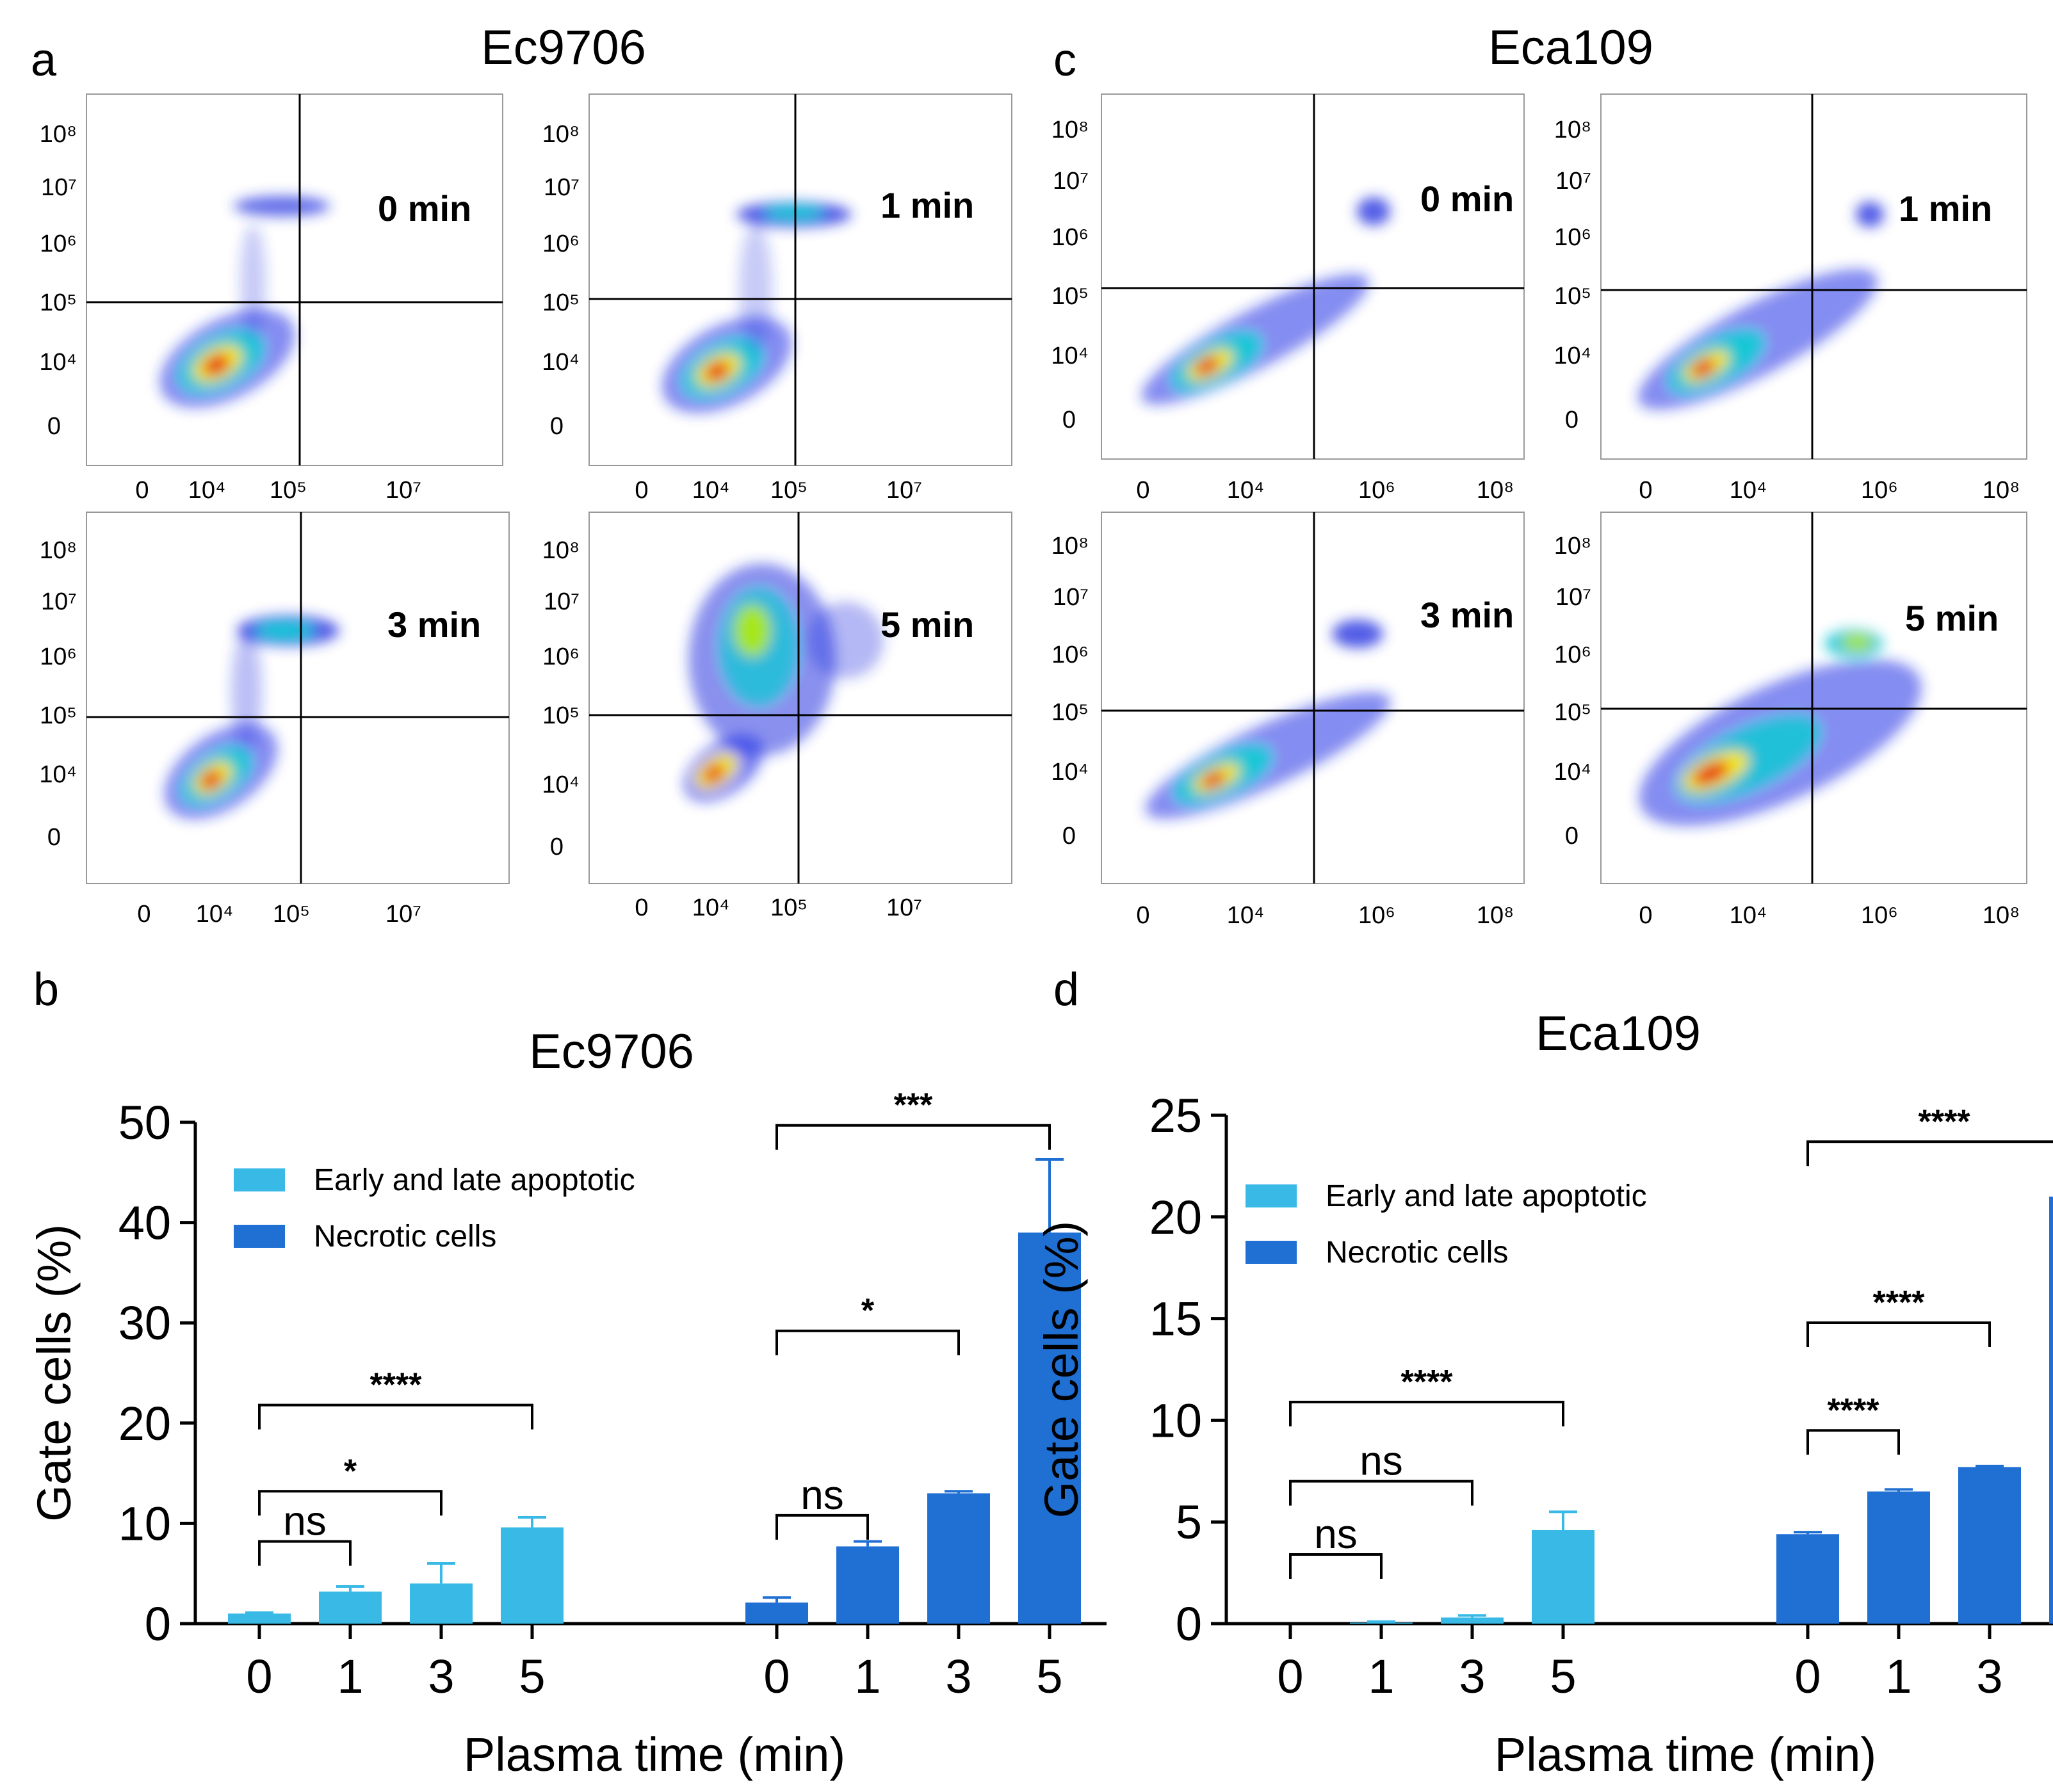 The height and width of the screenshot is (1792, 2053). Describe the element at coordinates (1808, 1676) in the screenshot. I see `x-tick-label: 0` at that location.